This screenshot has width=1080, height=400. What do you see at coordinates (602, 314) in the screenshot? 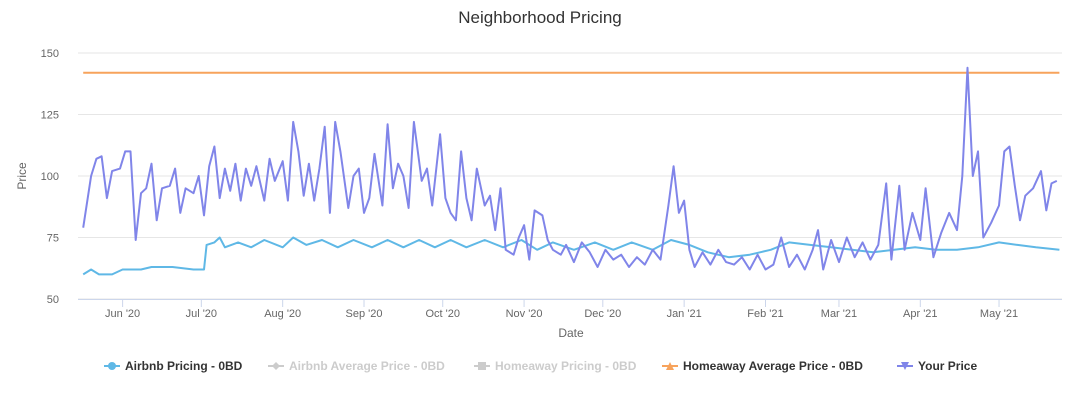
I see `x-tick-label: Dec '20` at bounding box center [602, 314].